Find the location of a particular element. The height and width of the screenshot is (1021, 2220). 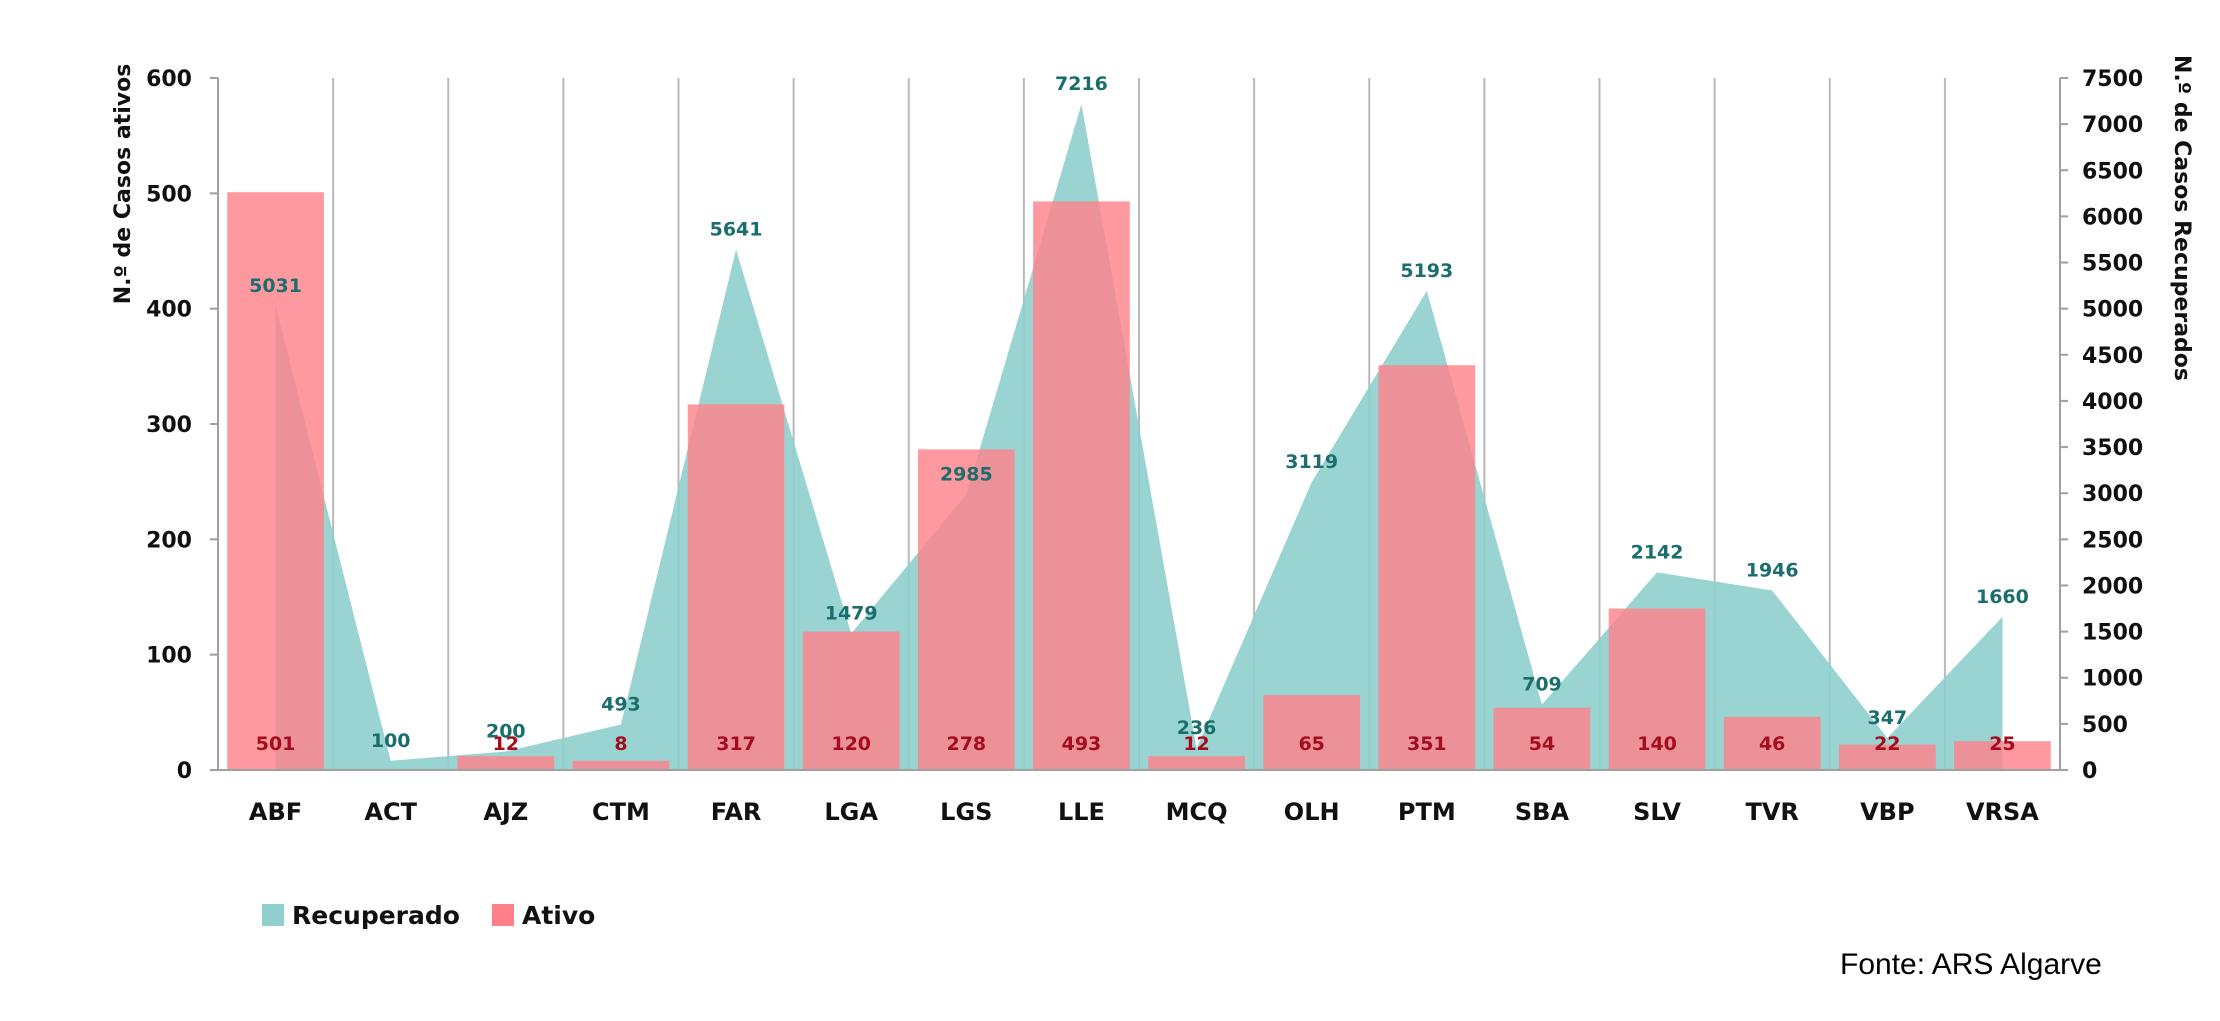

right-tick-label: 2000 is located at coordinates (2112, 586).